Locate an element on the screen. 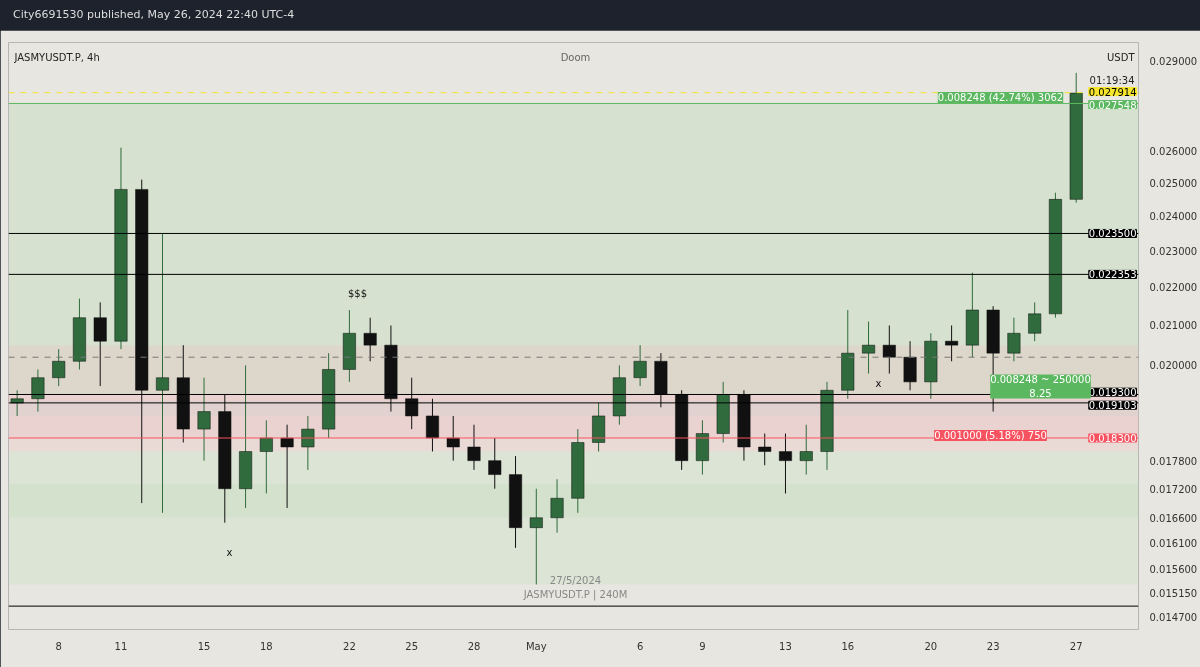 Image resolution: width=1200 pixels, height=667 pixels. y-tick-label: 0.021000 is located at coordinates (1173, 326).